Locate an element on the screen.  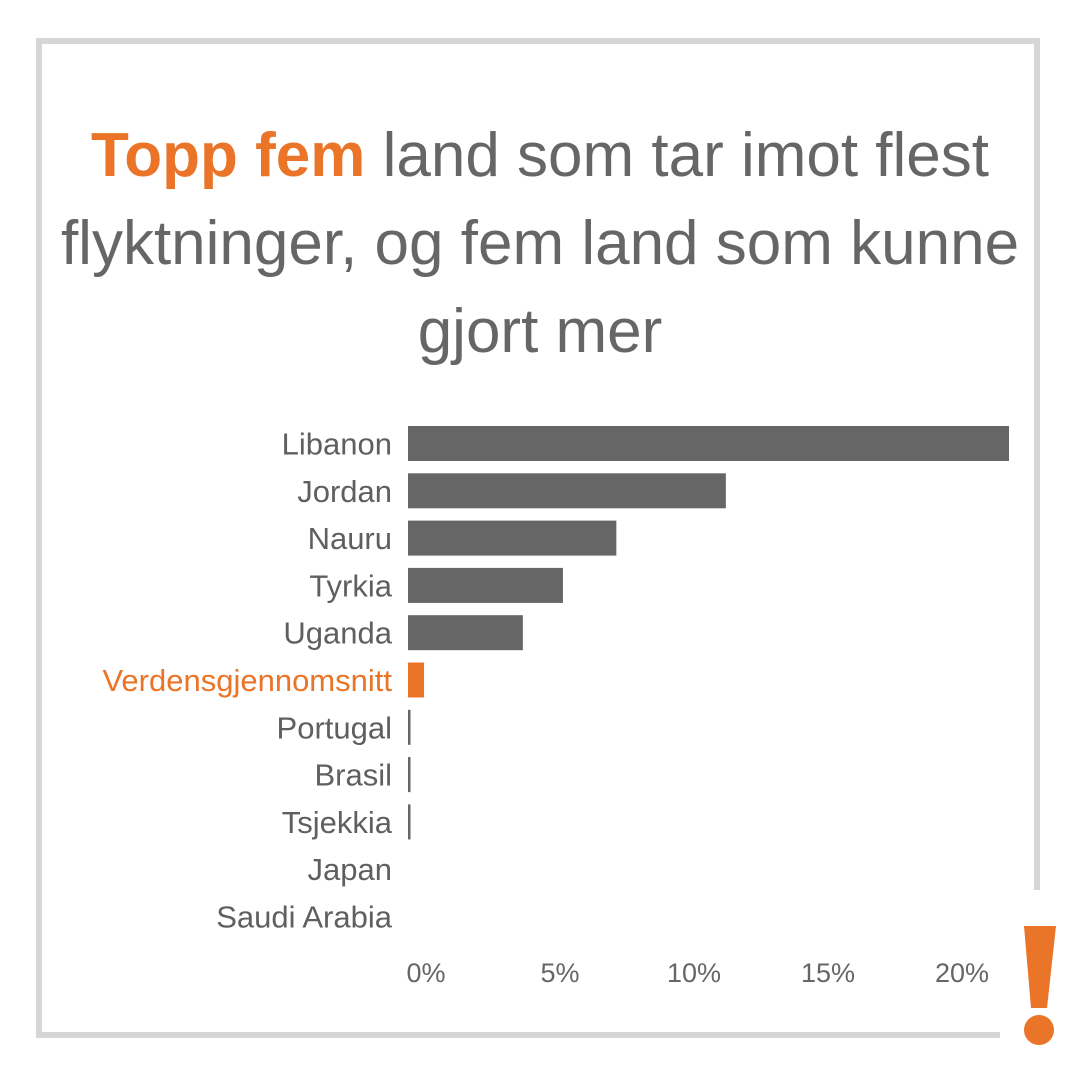
category-label-portugal: Portugal is located at coordinates (334, 727).